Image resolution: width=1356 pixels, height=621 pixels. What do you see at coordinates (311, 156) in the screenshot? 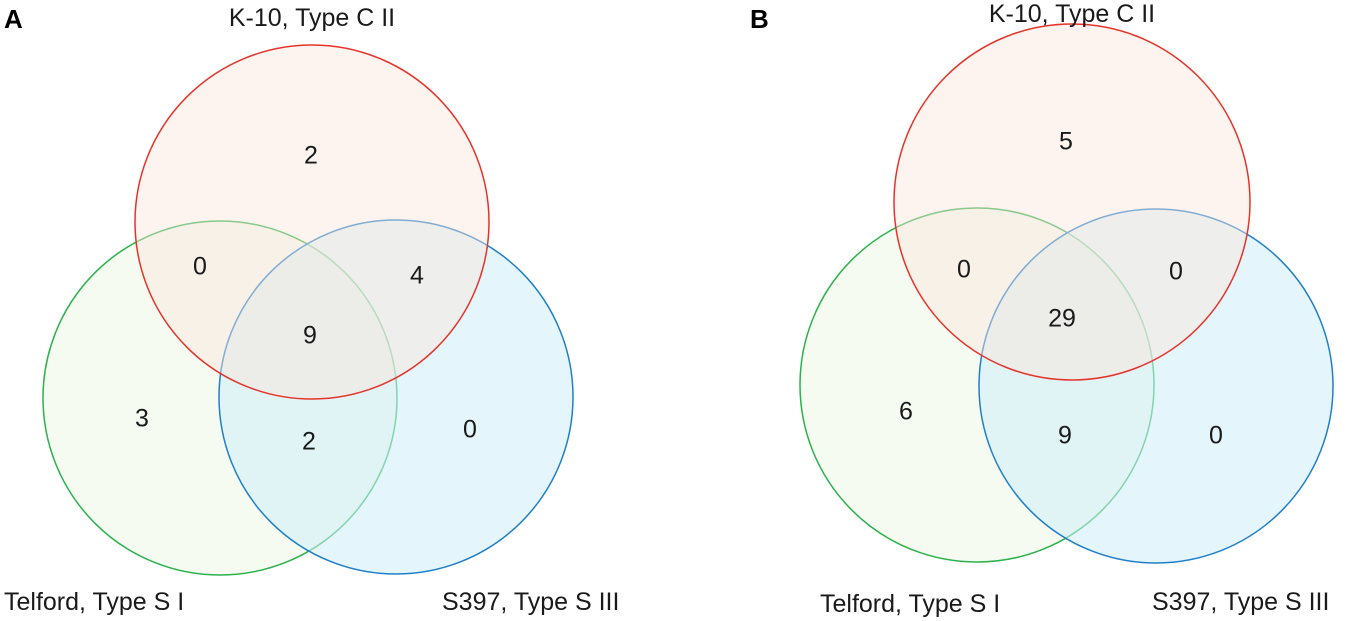
I see `region-k10-only: 2` at bounding box center [311, 156].